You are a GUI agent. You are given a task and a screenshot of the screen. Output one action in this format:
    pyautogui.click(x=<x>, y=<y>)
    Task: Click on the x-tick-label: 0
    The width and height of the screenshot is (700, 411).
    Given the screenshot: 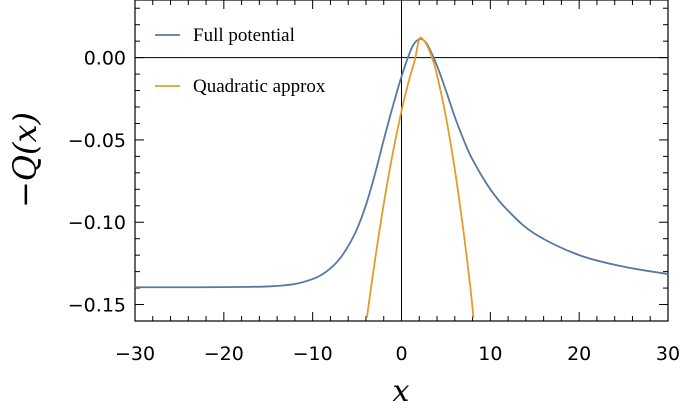 What is the action you would take?
    pyautogui.click(x=401, y=354)
    